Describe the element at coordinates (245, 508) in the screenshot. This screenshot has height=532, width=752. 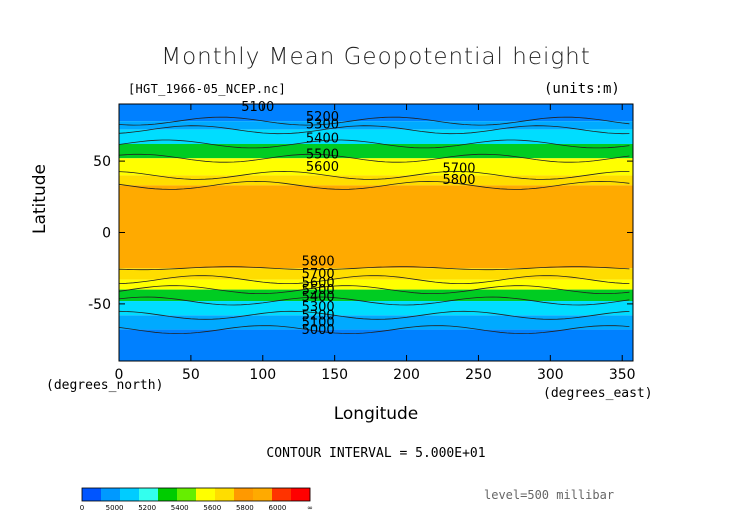
I see `colorbar-label-5: 5800` at that location.